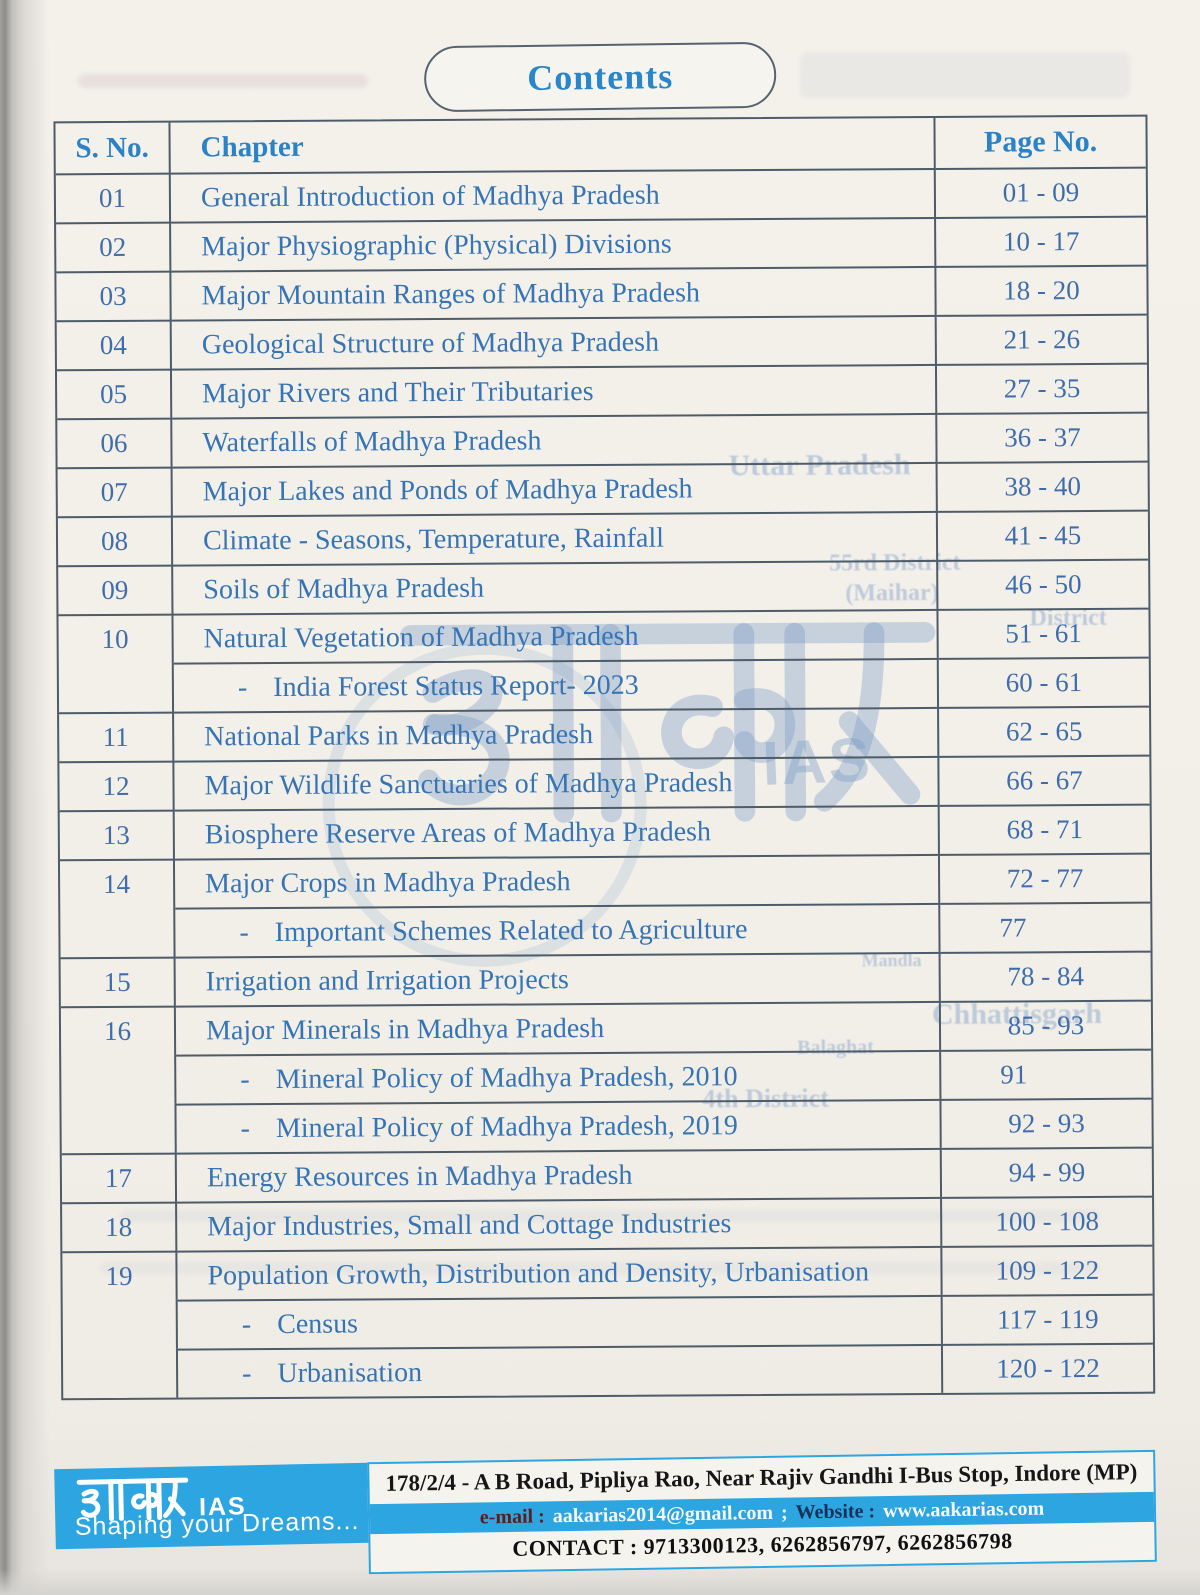  What do you see at coordinates (835, 1511) in the screenshot?
I see `website-label: Website :` at bounding box center [835, 1511].